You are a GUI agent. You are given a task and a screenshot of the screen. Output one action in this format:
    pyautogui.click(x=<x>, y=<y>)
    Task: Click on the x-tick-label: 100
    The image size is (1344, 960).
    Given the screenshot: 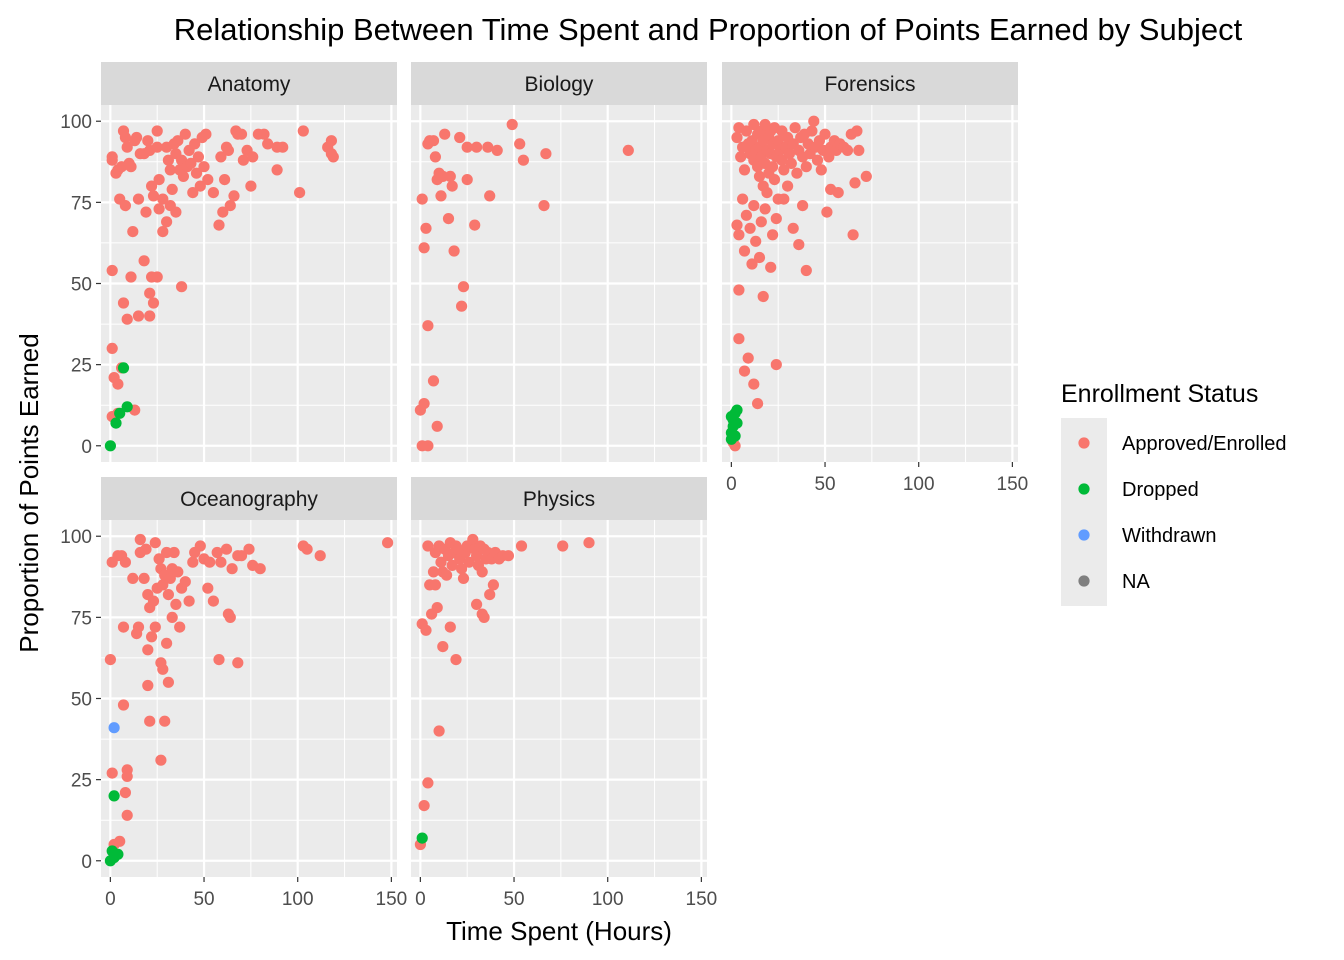 What is the action you would take?
    pyautogui.click(x=919, y=484)
    